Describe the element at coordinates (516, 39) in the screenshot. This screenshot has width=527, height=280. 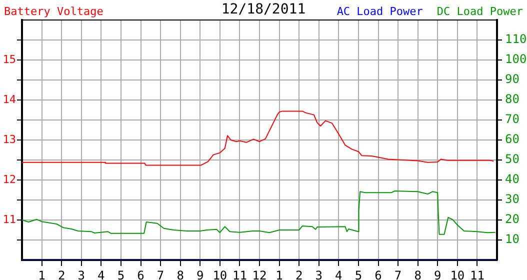
I see `y2-tick-label: 110` at that location.